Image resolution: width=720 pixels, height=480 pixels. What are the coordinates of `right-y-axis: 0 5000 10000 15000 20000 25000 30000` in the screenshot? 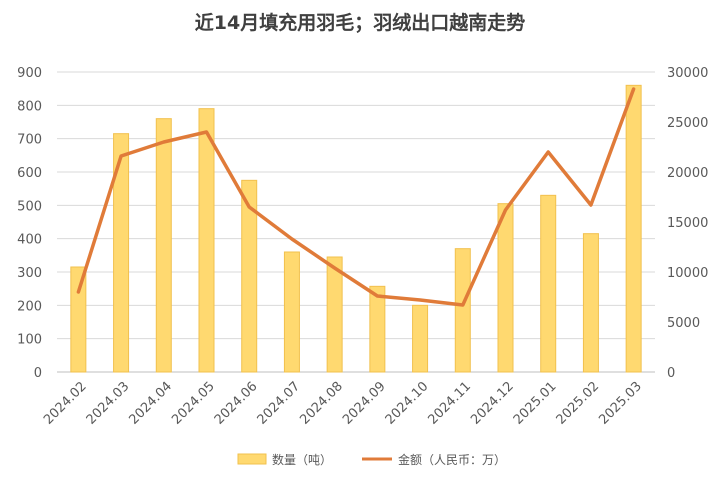 It's located at (687, 223).